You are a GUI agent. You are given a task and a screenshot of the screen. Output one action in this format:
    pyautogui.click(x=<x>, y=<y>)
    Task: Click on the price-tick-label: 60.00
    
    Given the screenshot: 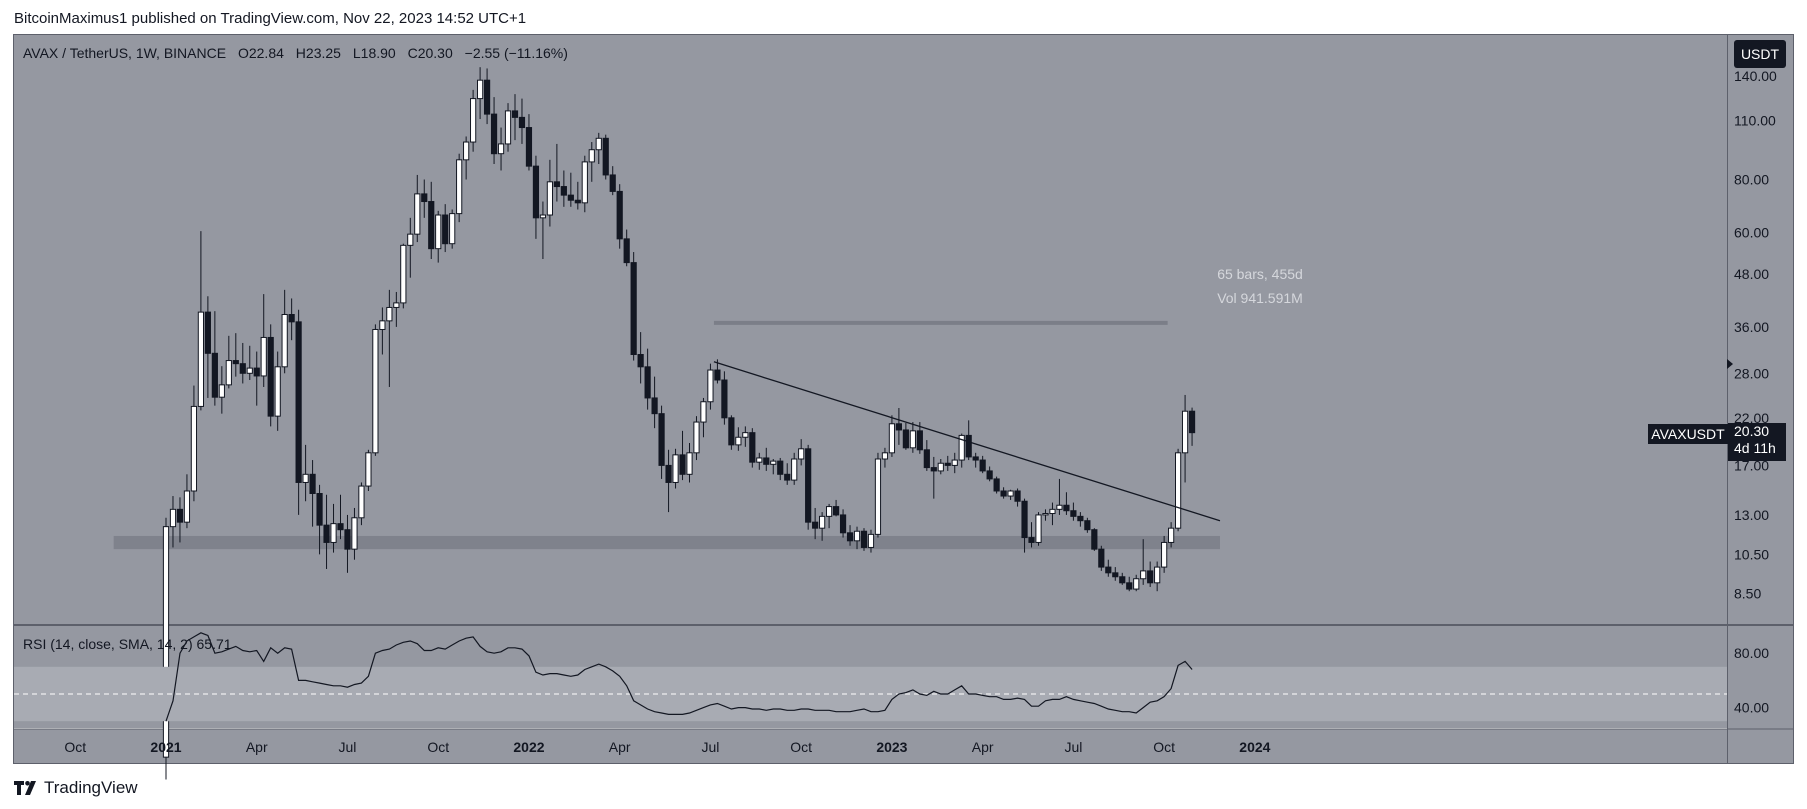 What is the action you would take?
    pyautogui.click(x=1751, y=233)
    